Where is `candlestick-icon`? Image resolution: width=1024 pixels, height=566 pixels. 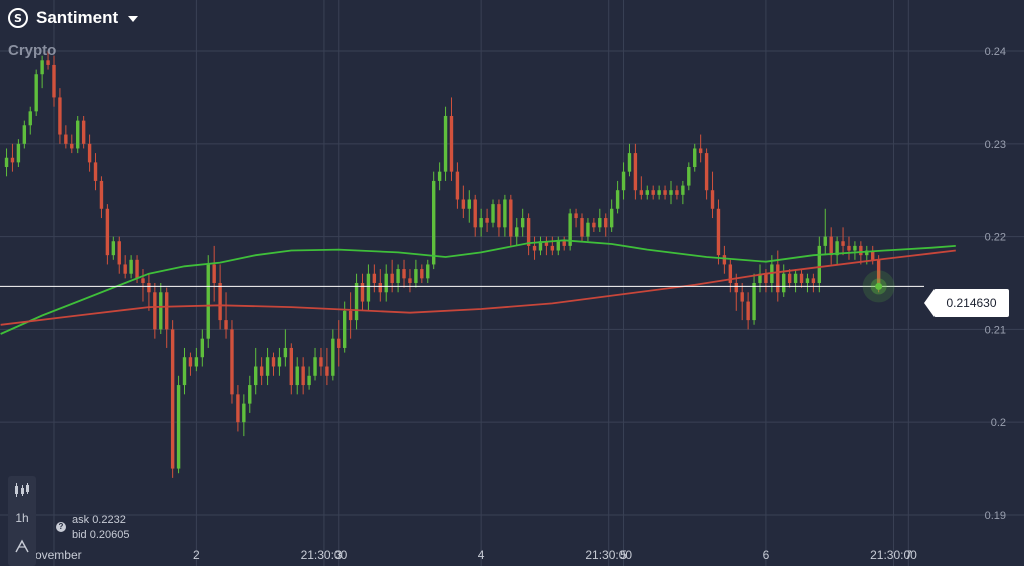 candlestick-icon is located at coordinates (22, 490).